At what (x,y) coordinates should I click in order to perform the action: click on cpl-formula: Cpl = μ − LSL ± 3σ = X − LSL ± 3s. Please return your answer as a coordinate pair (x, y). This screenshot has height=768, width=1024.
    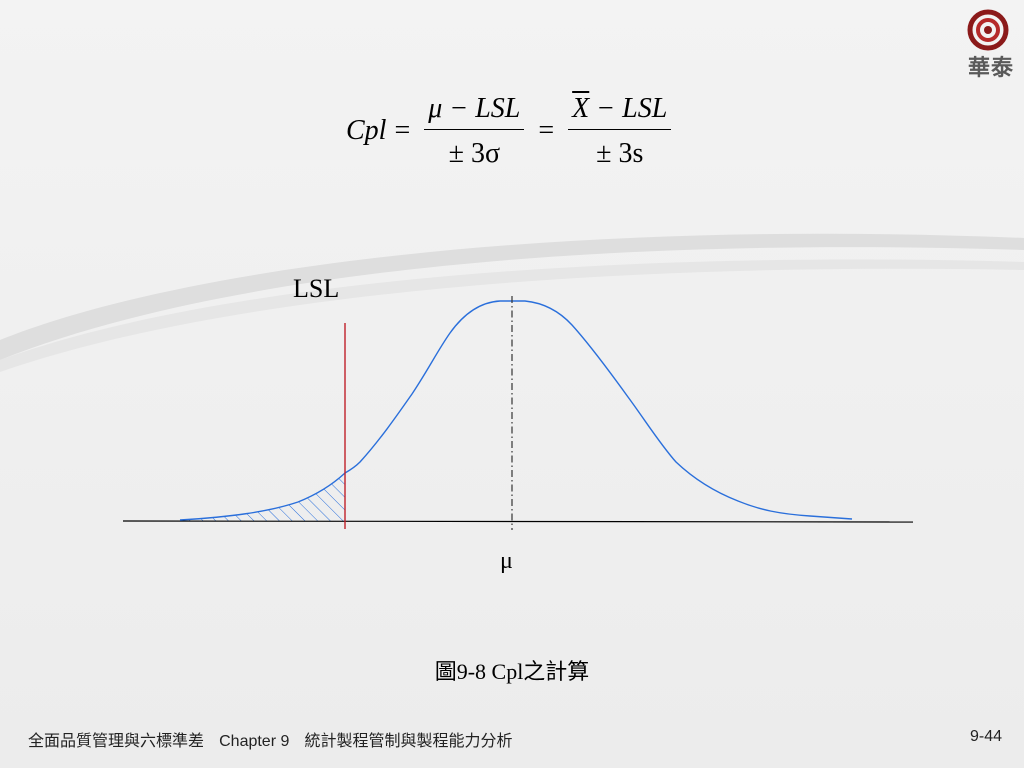
    Looking at the image, I should click on (511, 131).